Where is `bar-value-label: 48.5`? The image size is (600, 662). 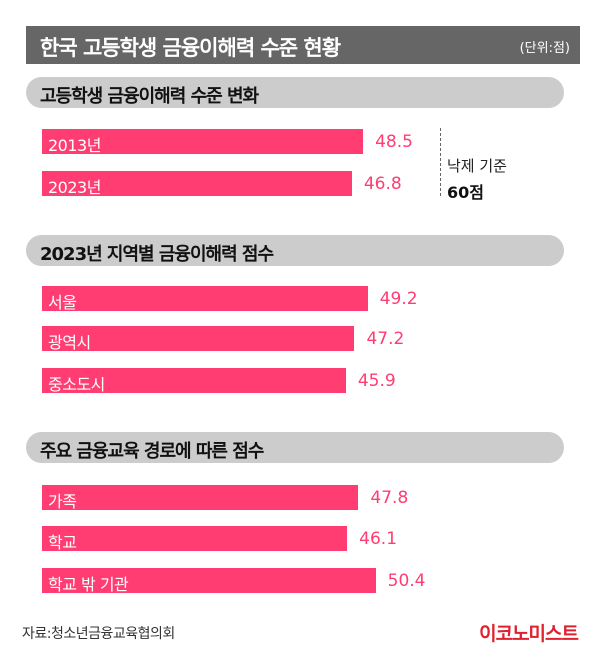 bar-value-label: 48.5 is located at coordinates (394, 142).